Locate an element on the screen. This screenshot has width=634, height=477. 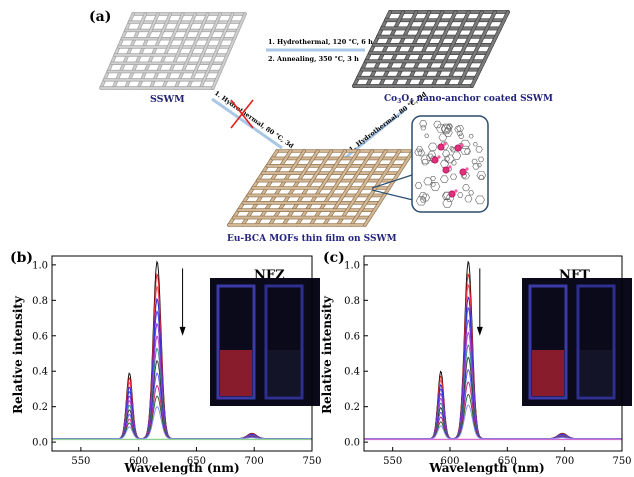
co3o4-label: Co3O4 nano-anchor coated SSWM is located at coordinates (468, 99).